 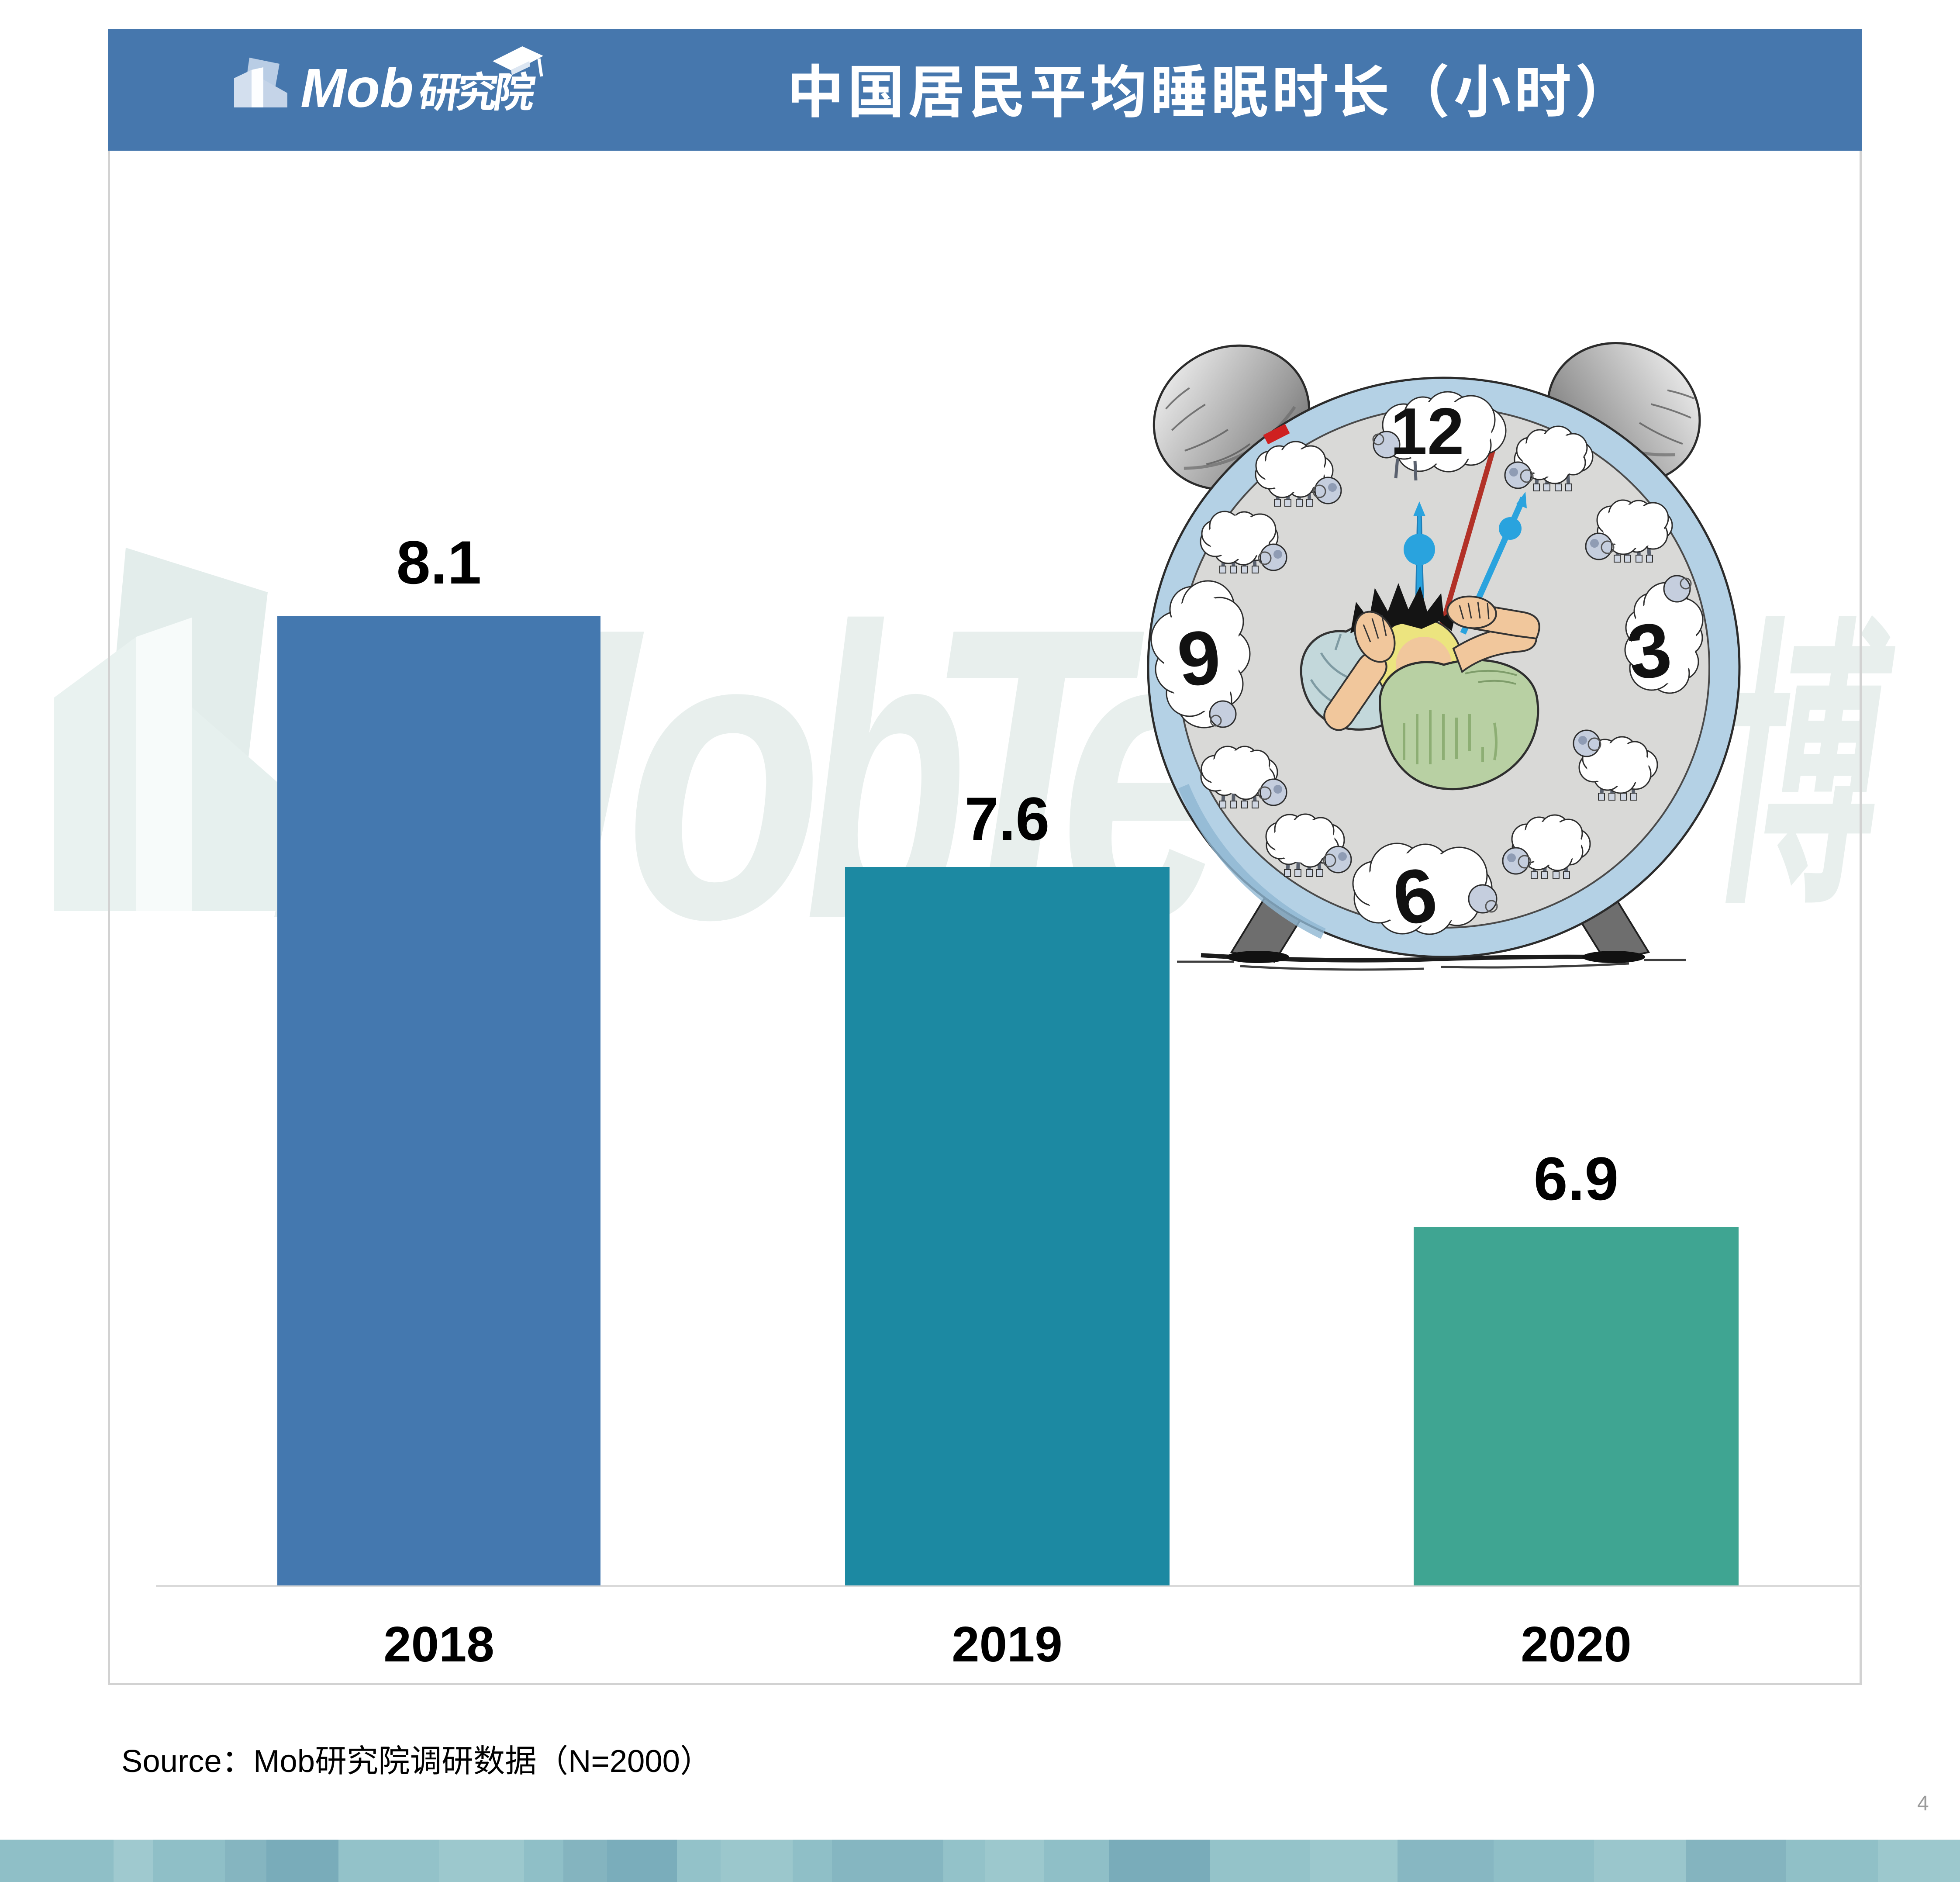 I want to click on svg-text: N=2000, so click(x=624, y=1762).